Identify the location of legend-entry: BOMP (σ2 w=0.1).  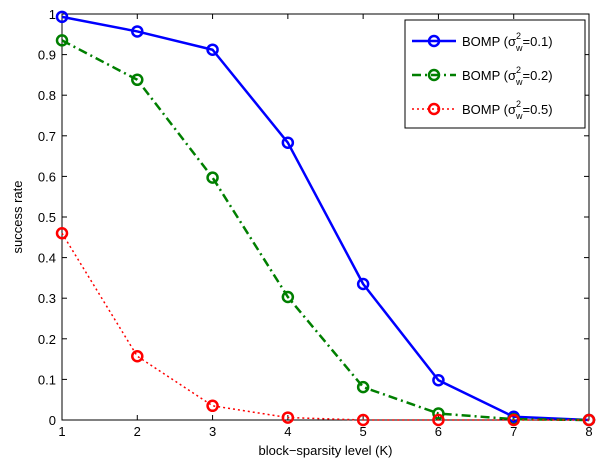
(482, 42).